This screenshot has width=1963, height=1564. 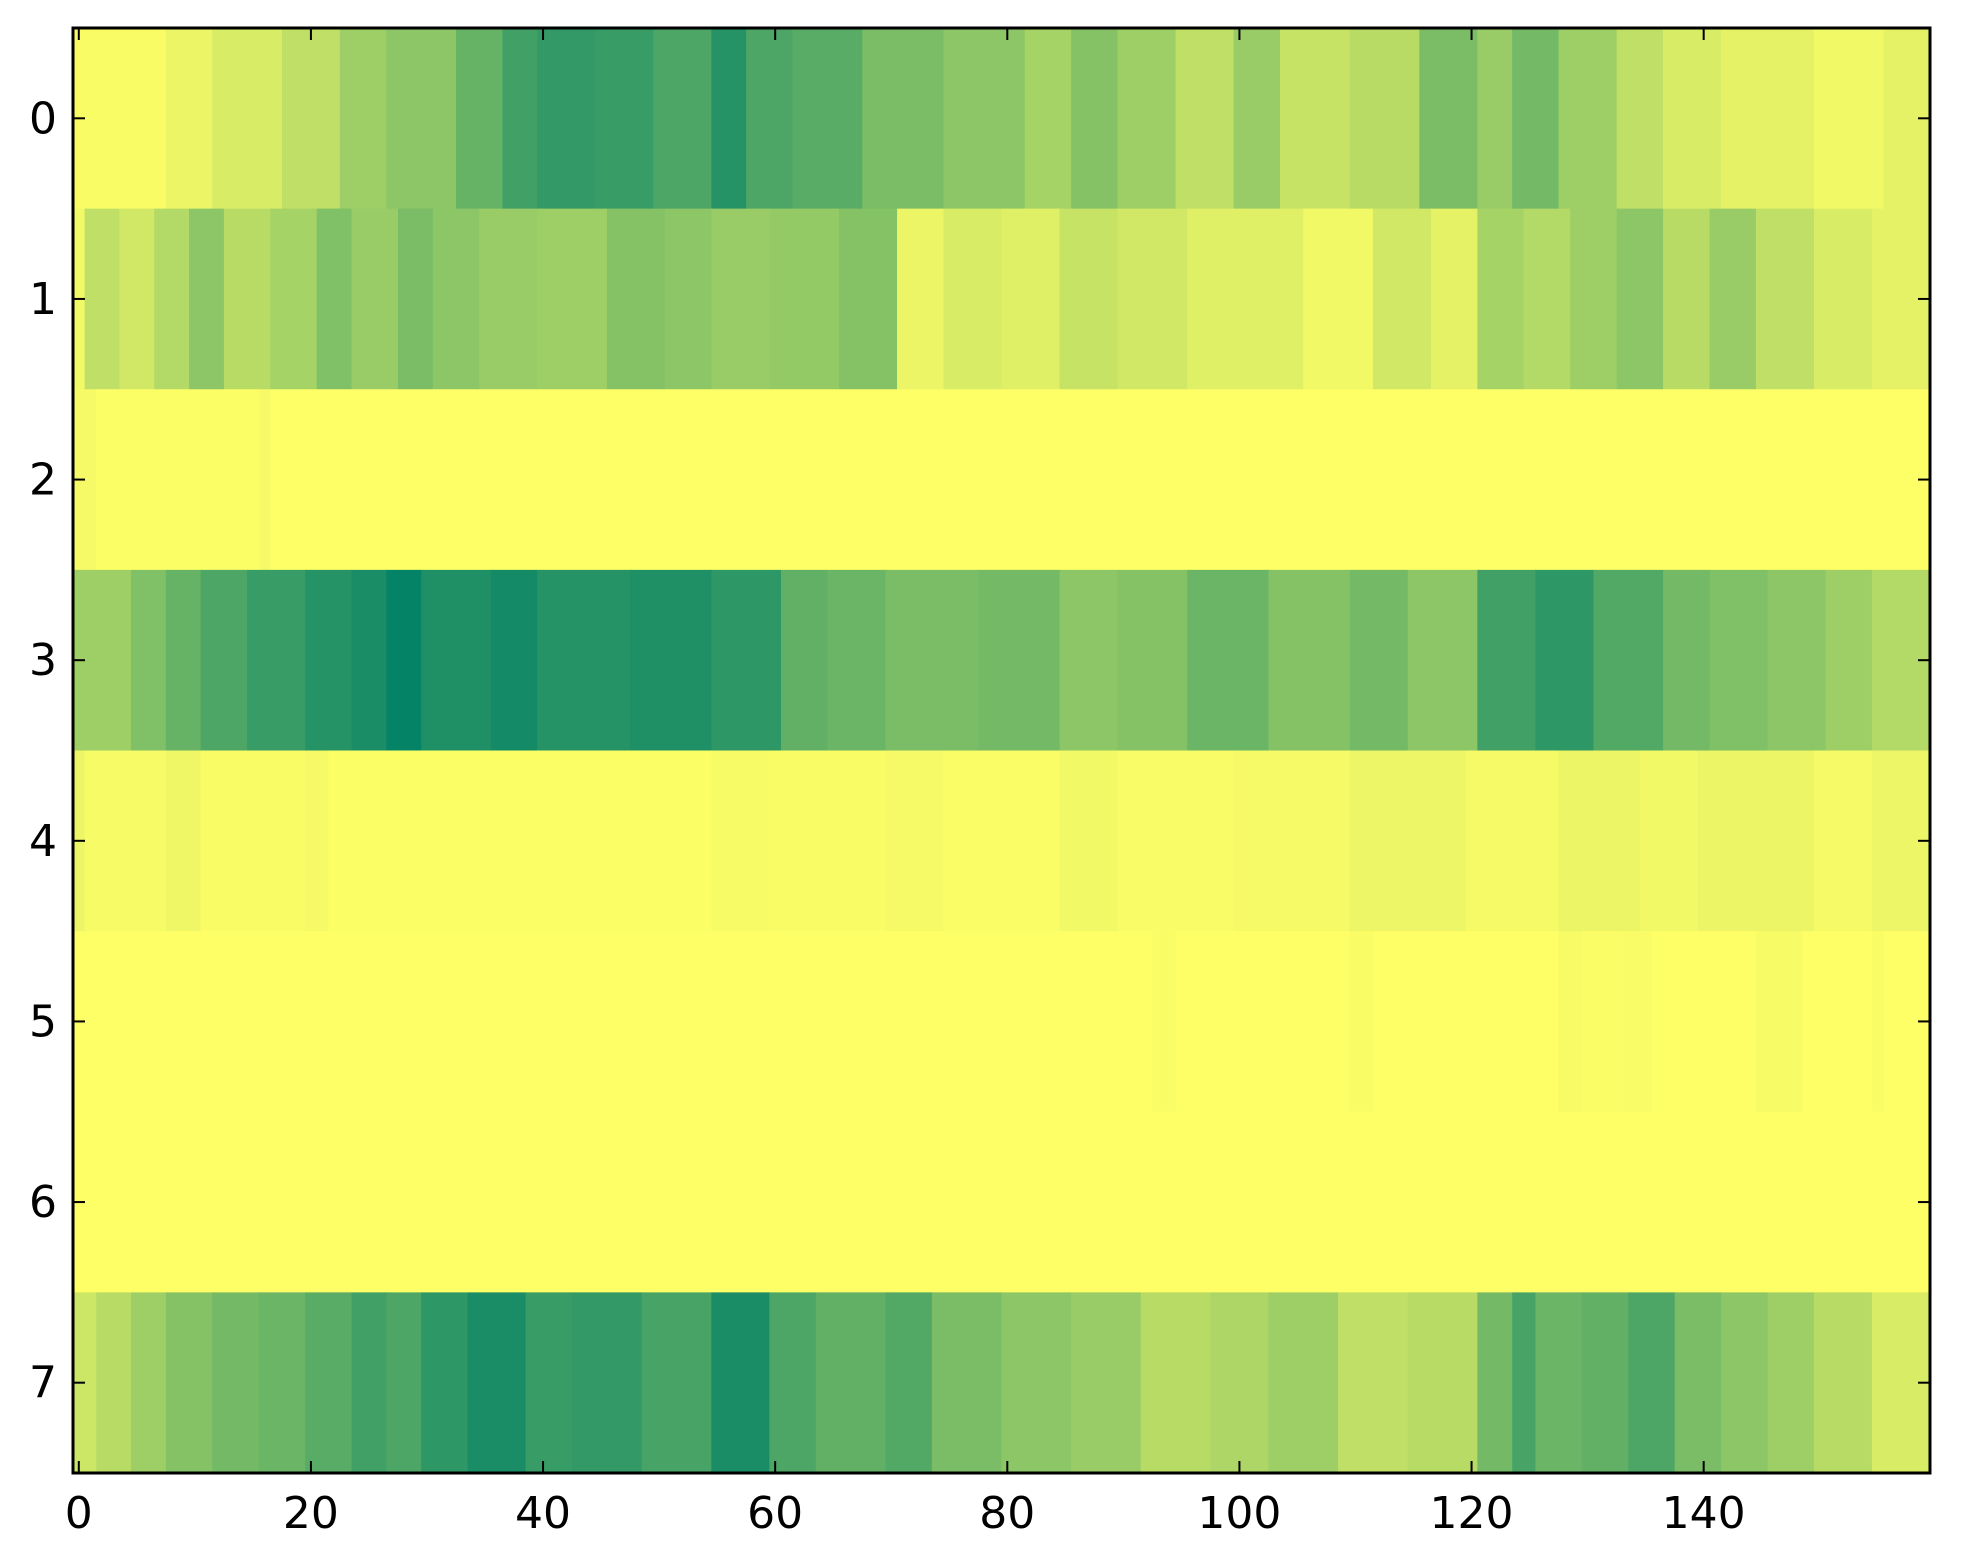 I want to click on x-tick-label-120: 120, so click(x=1472, y=1513).